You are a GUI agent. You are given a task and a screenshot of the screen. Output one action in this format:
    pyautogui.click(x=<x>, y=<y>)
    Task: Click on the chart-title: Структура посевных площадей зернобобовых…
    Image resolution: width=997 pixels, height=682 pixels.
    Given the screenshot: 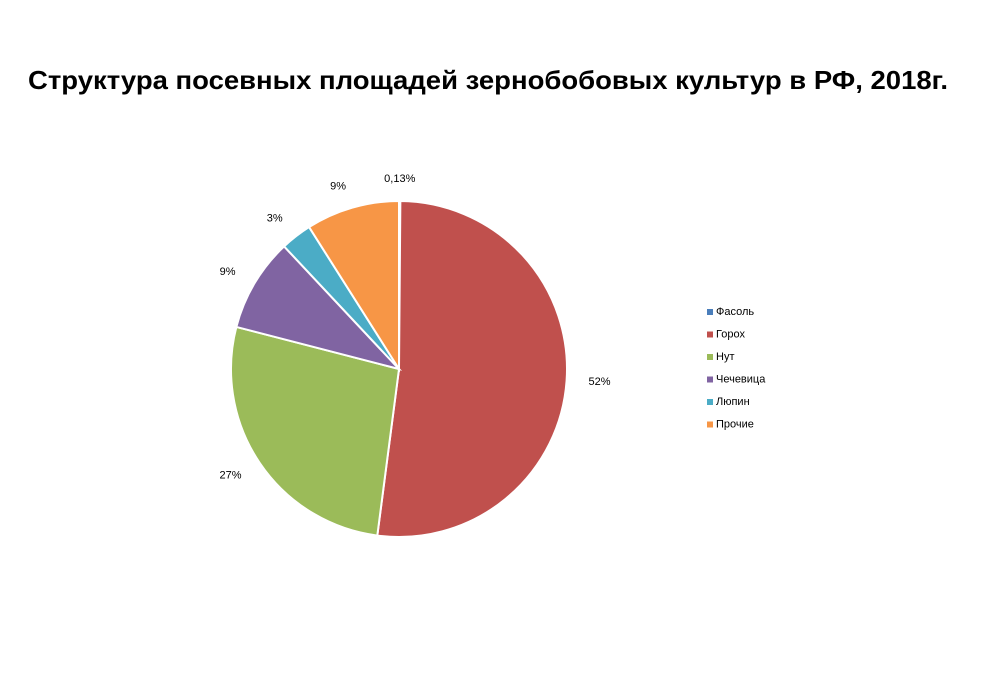 What is the action you would take?
    pyautogui.click(x=488, y=80)
    